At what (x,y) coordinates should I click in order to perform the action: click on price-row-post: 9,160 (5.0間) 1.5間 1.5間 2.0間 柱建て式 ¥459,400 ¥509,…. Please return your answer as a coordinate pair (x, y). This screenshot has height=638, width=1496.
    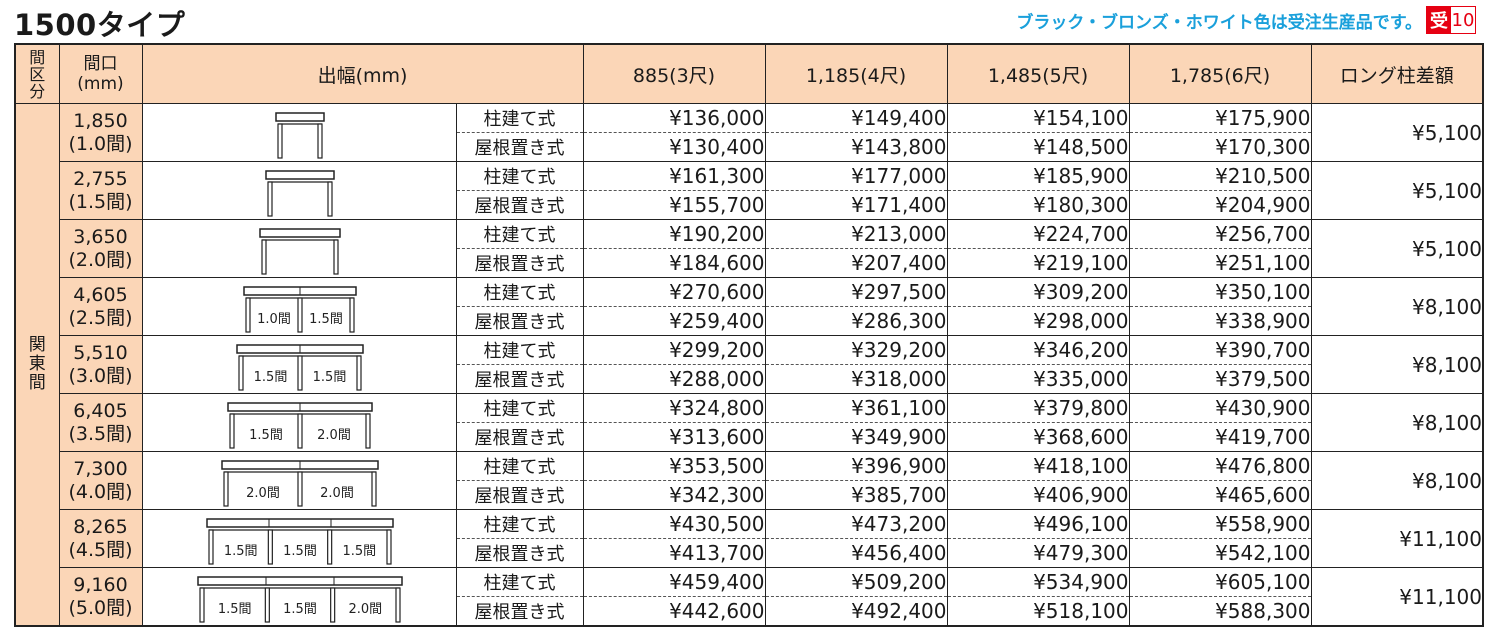
    Looking at the image, I should click on (749, 597).